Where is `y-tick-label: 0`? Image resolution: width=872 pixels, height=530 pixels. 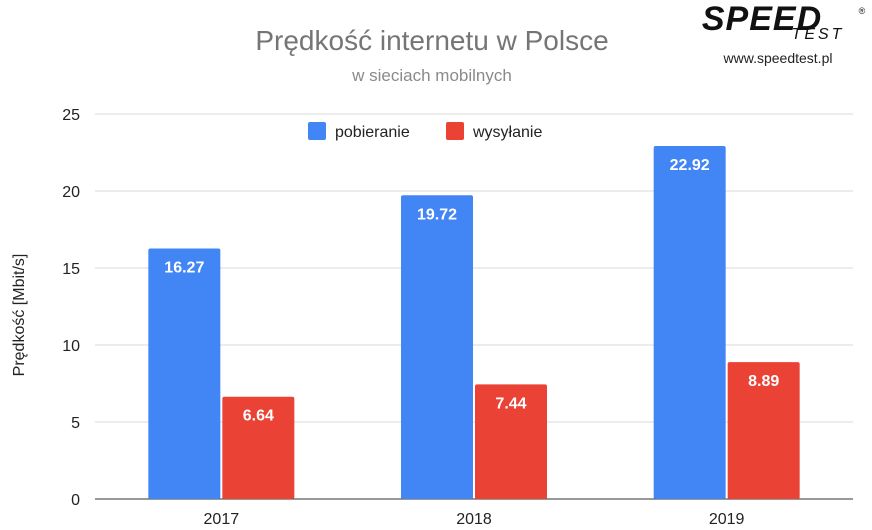 y-tick-label: 0 is located at coordinates (75, 500).